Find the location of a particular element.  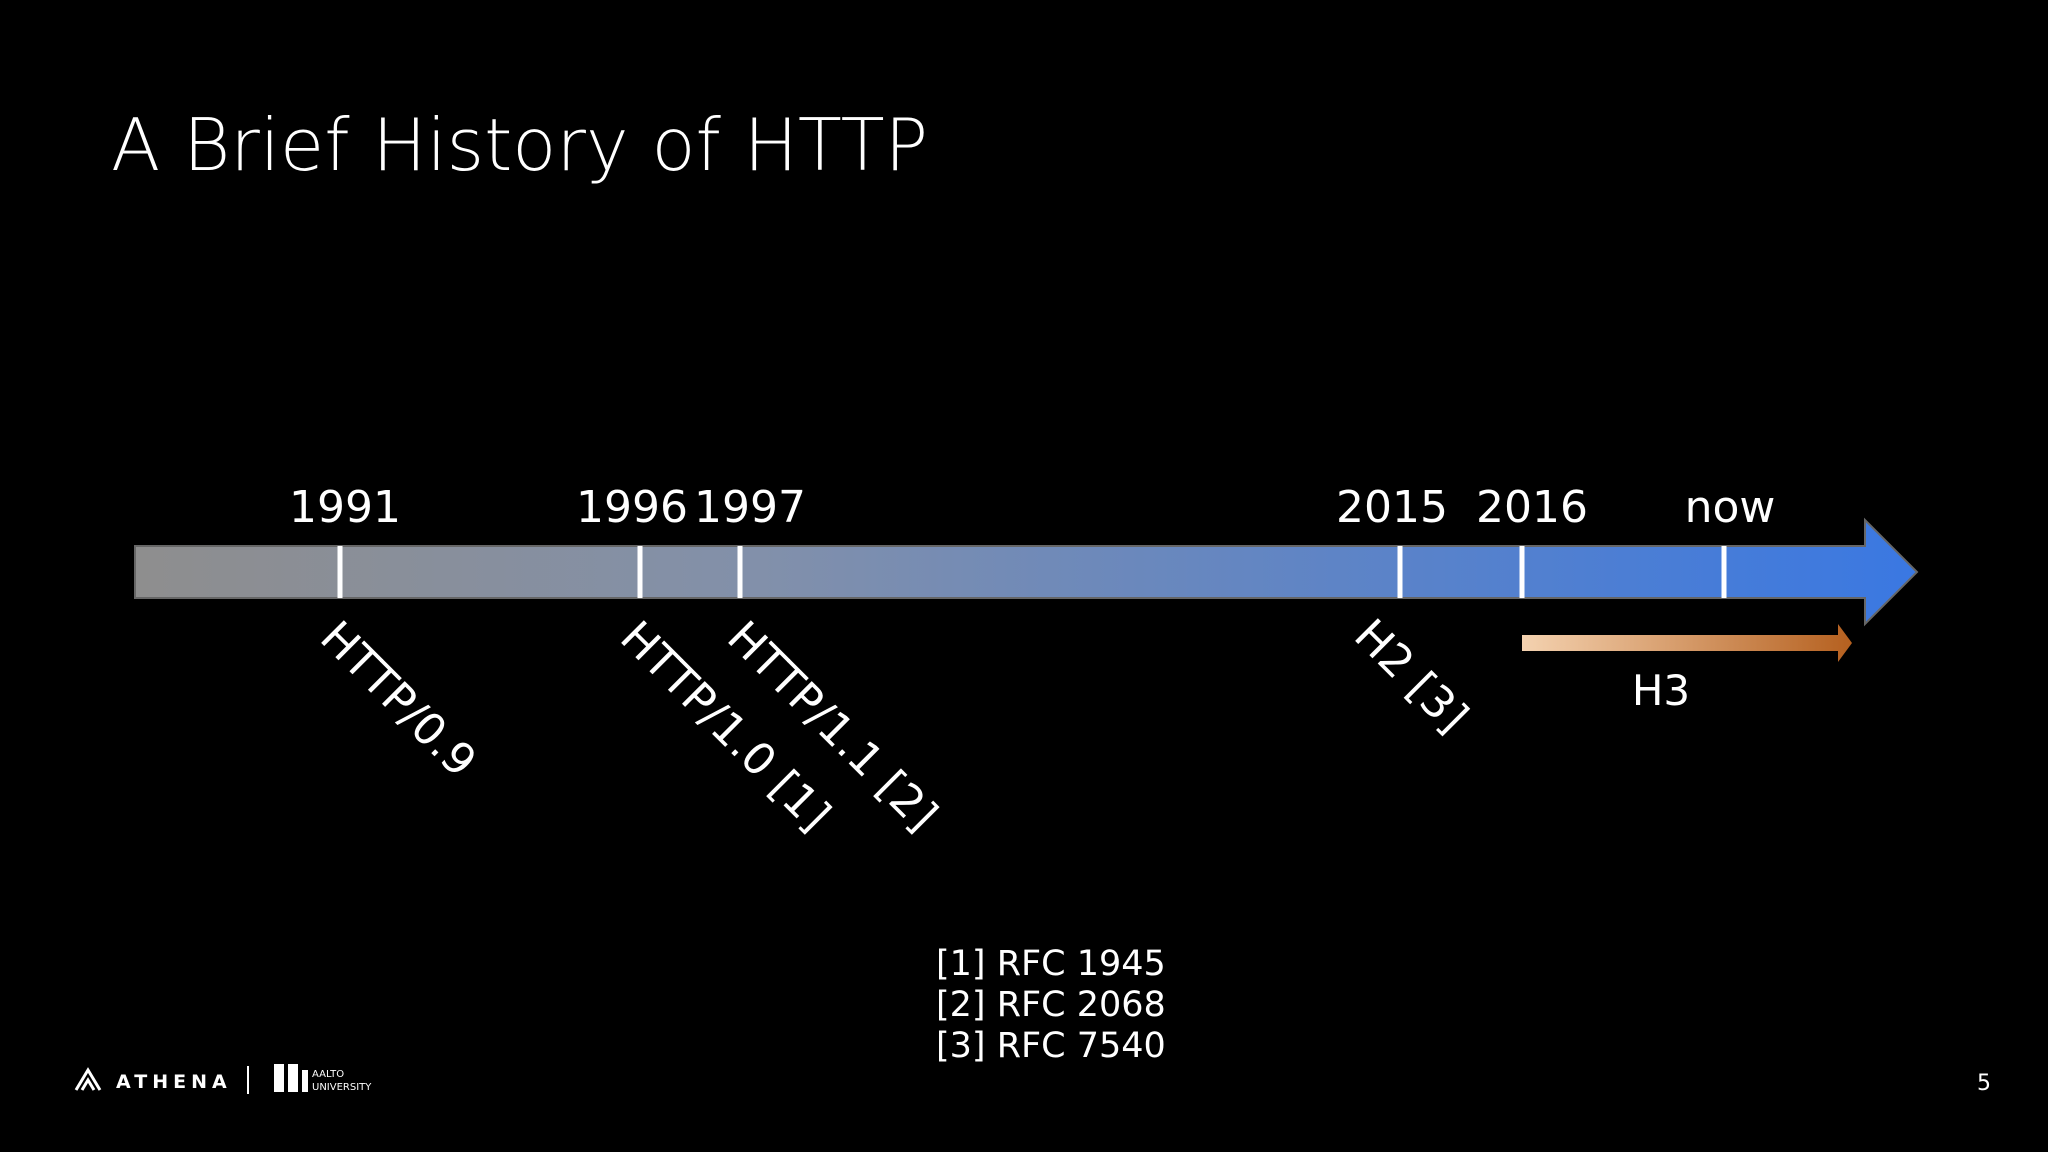

year-label: now is located at coordinates (1730, 507).